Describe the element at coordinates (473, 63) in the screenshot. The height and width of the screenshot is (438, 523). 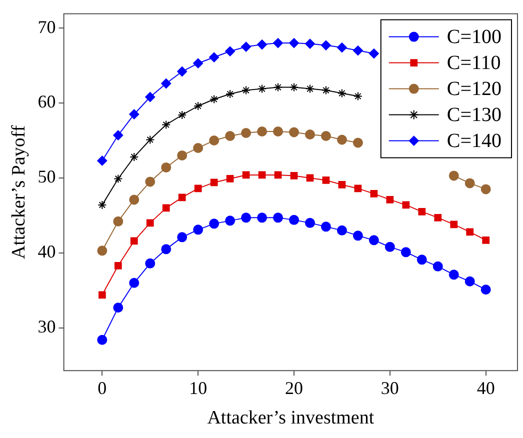
I see `legend-label: C=110` at that location.